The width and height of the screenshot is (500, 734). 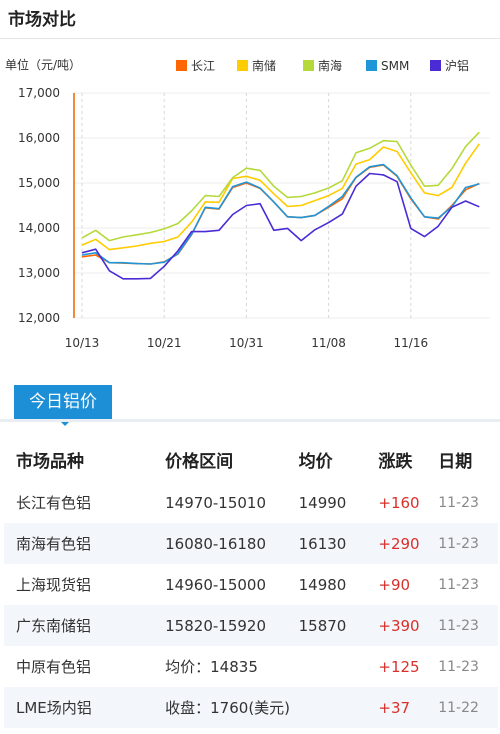 What do you see at coordinates (42, 20) in the screenshot?
I see `page-title: 市场对比` at bounding box center [42, 20].